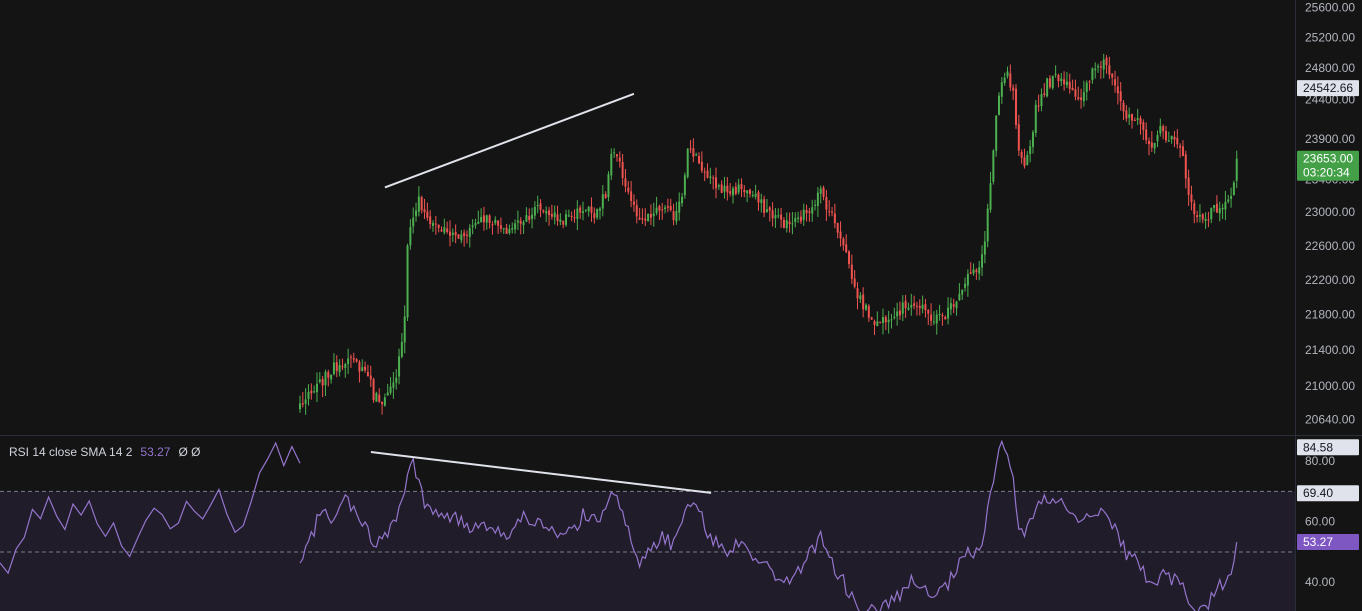 Image resolution: width=1362 pixels, height=611 pixels. What do you see at coordinates (104, 452) in the screenshot?
I see `rsi-legend: RSI 14 close SMA 14 2 53.27 Ø Ø` at bounding box center [104, 452].